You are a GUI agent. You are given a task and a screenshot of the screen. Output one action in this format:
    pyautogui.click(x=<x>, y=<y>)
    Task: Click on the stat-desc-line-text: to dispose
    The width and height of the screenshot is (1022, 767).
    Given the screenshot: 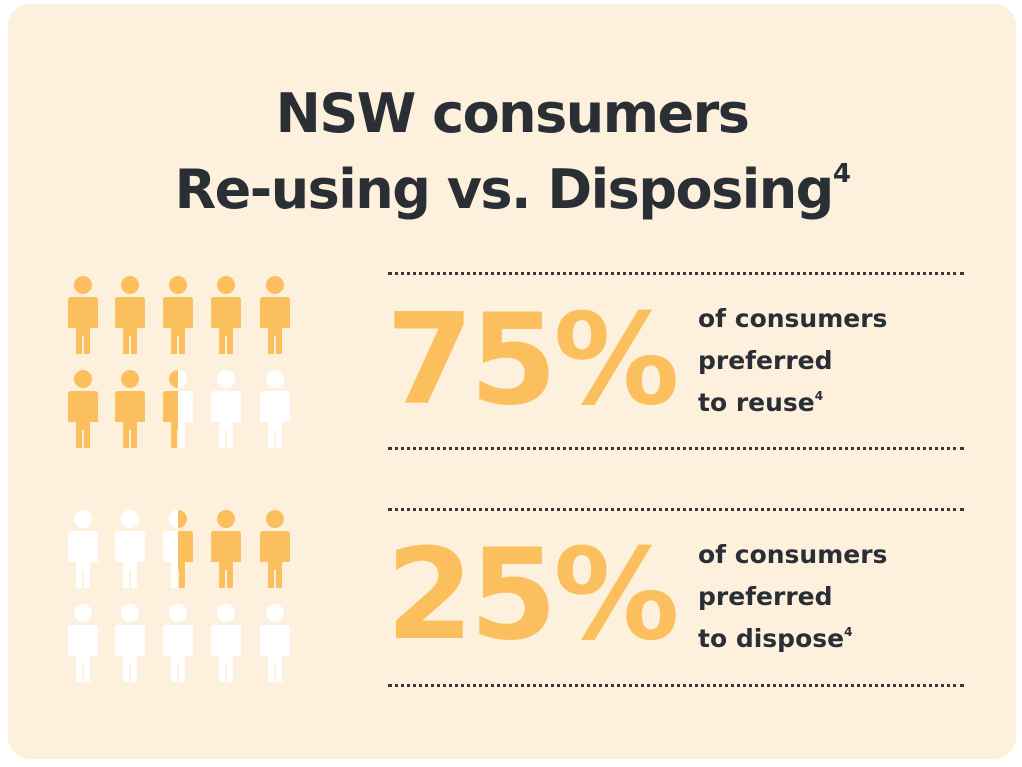 What is the action you would take?
    pyautogui.click(x=771, y=638)
    